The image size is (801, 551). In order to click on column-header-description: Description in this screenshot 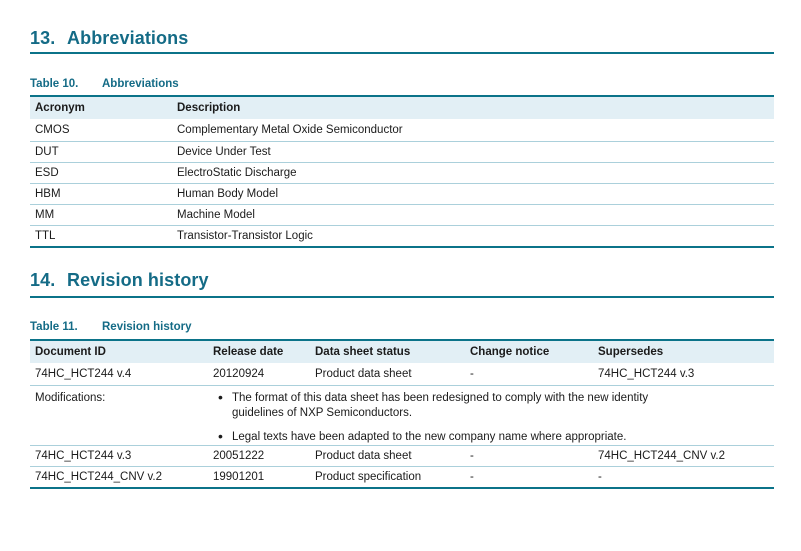, I will do `click(209, 108)`.